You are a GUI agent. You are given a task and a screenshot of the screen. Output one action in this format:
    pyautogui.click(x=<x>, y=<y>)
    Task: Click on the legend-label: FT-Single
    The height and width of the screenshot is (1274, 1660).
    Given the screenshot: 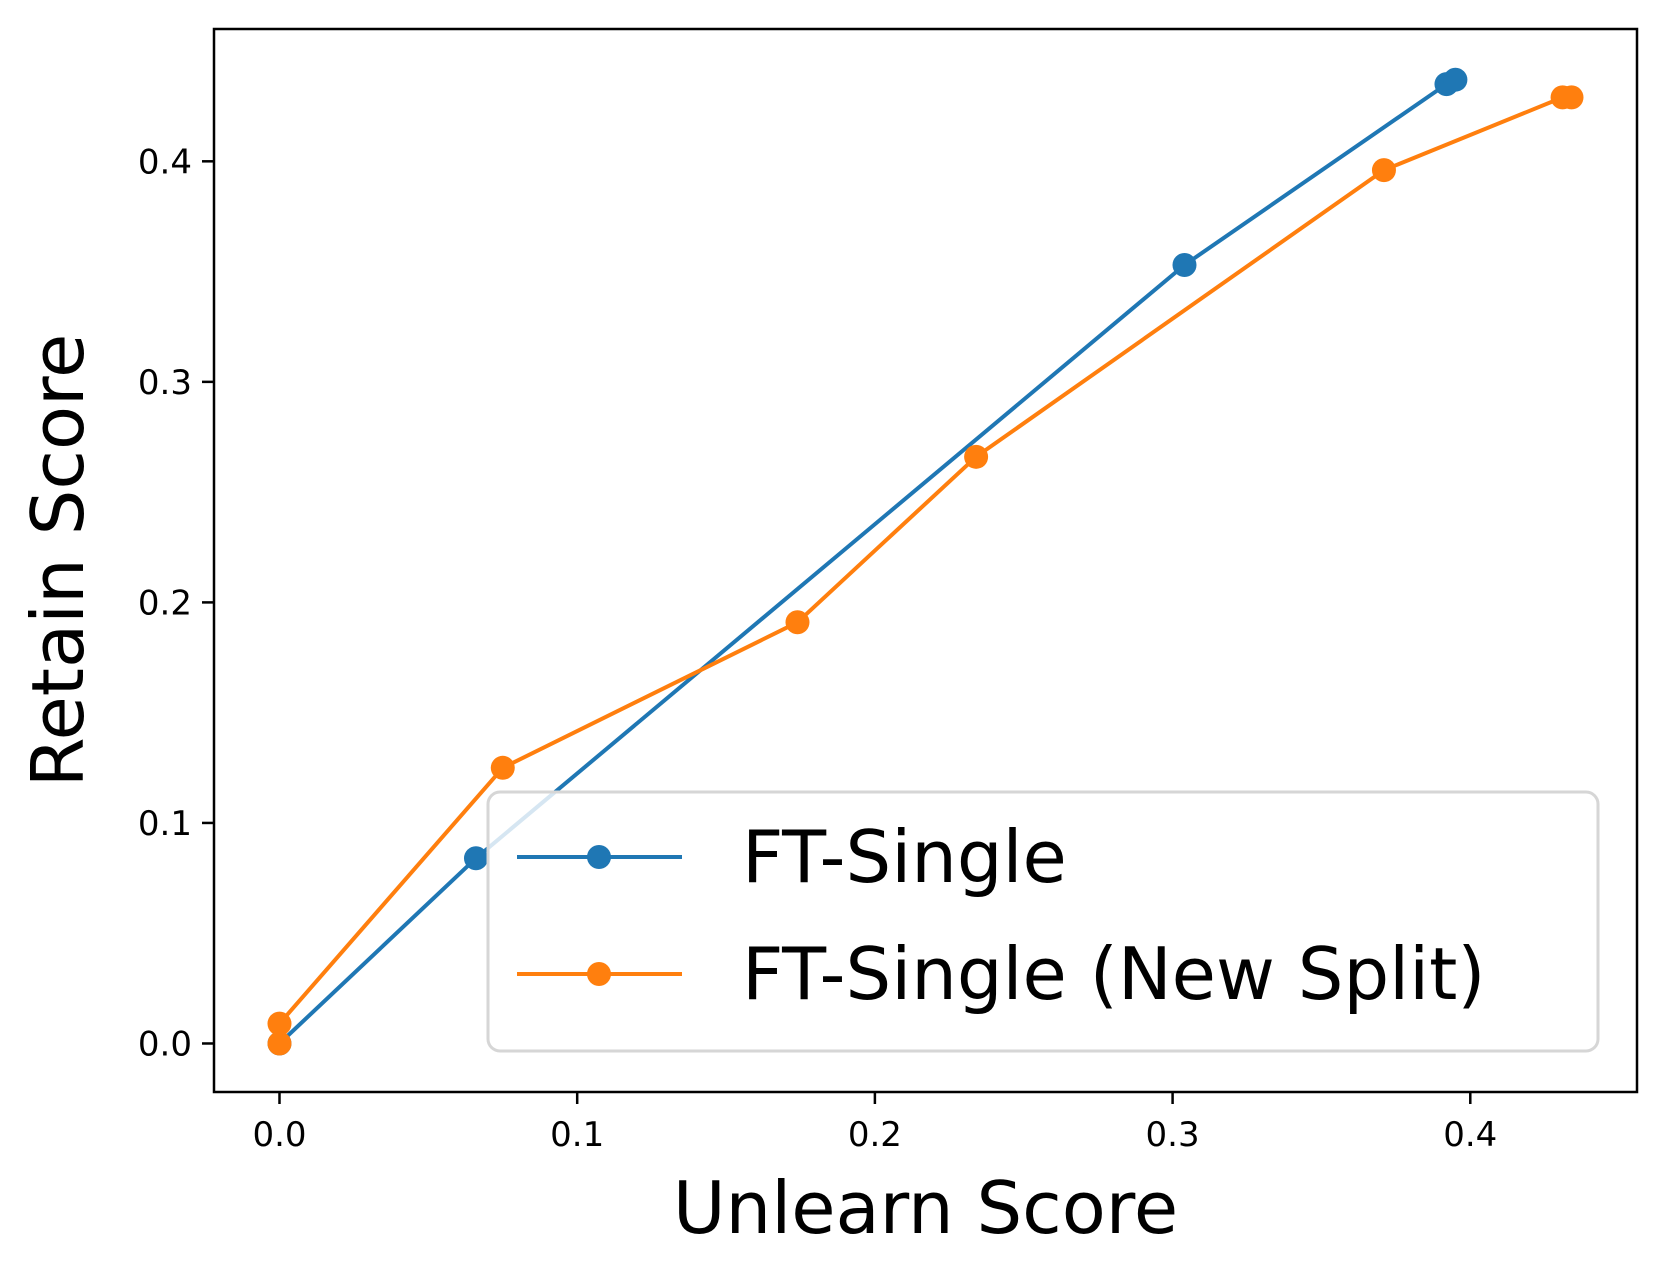 What is the action you would take?
    pyautogui.click(x=904, y=857)
    